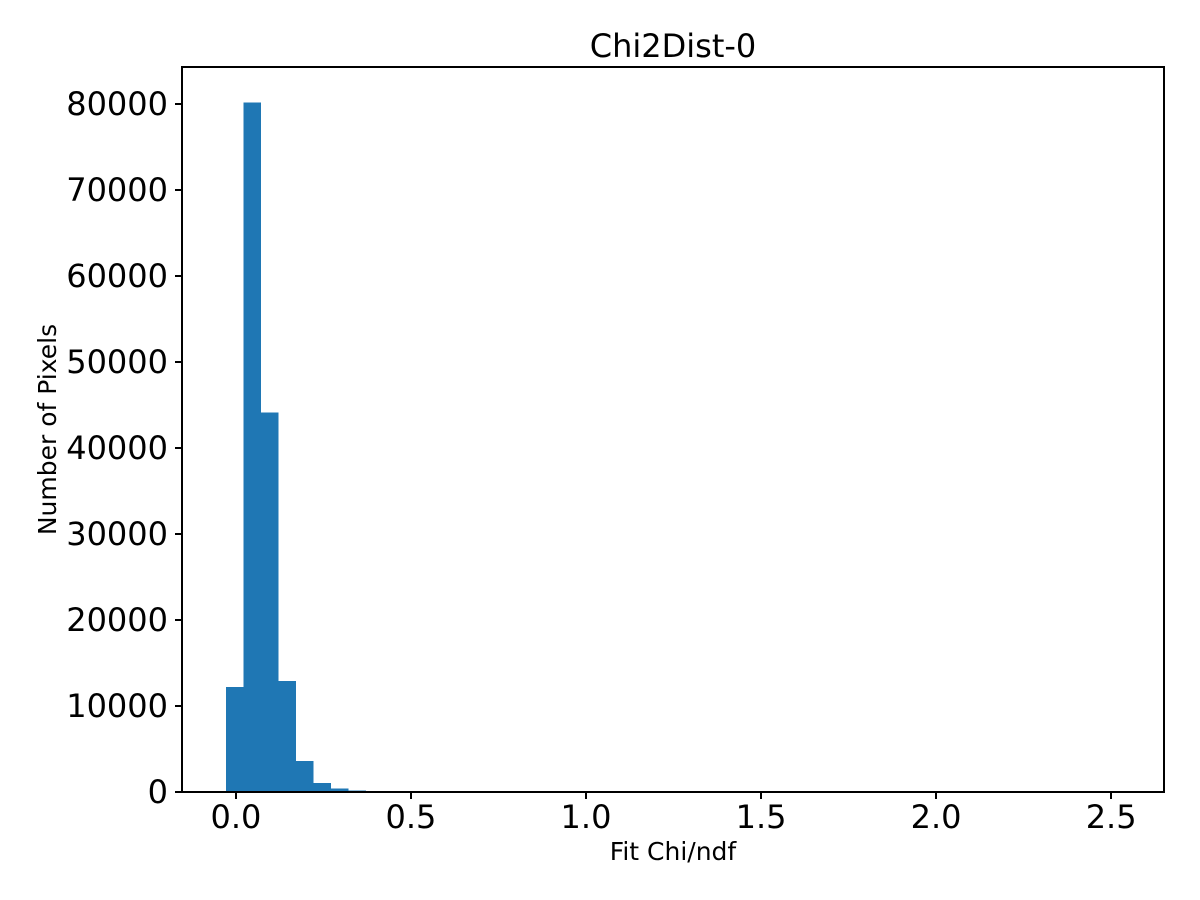 This screenshot has width=1200, height=900. Describe the element at coordinates (158, 792) in the screenshot. I see `y-tick-label: 0` at that location.